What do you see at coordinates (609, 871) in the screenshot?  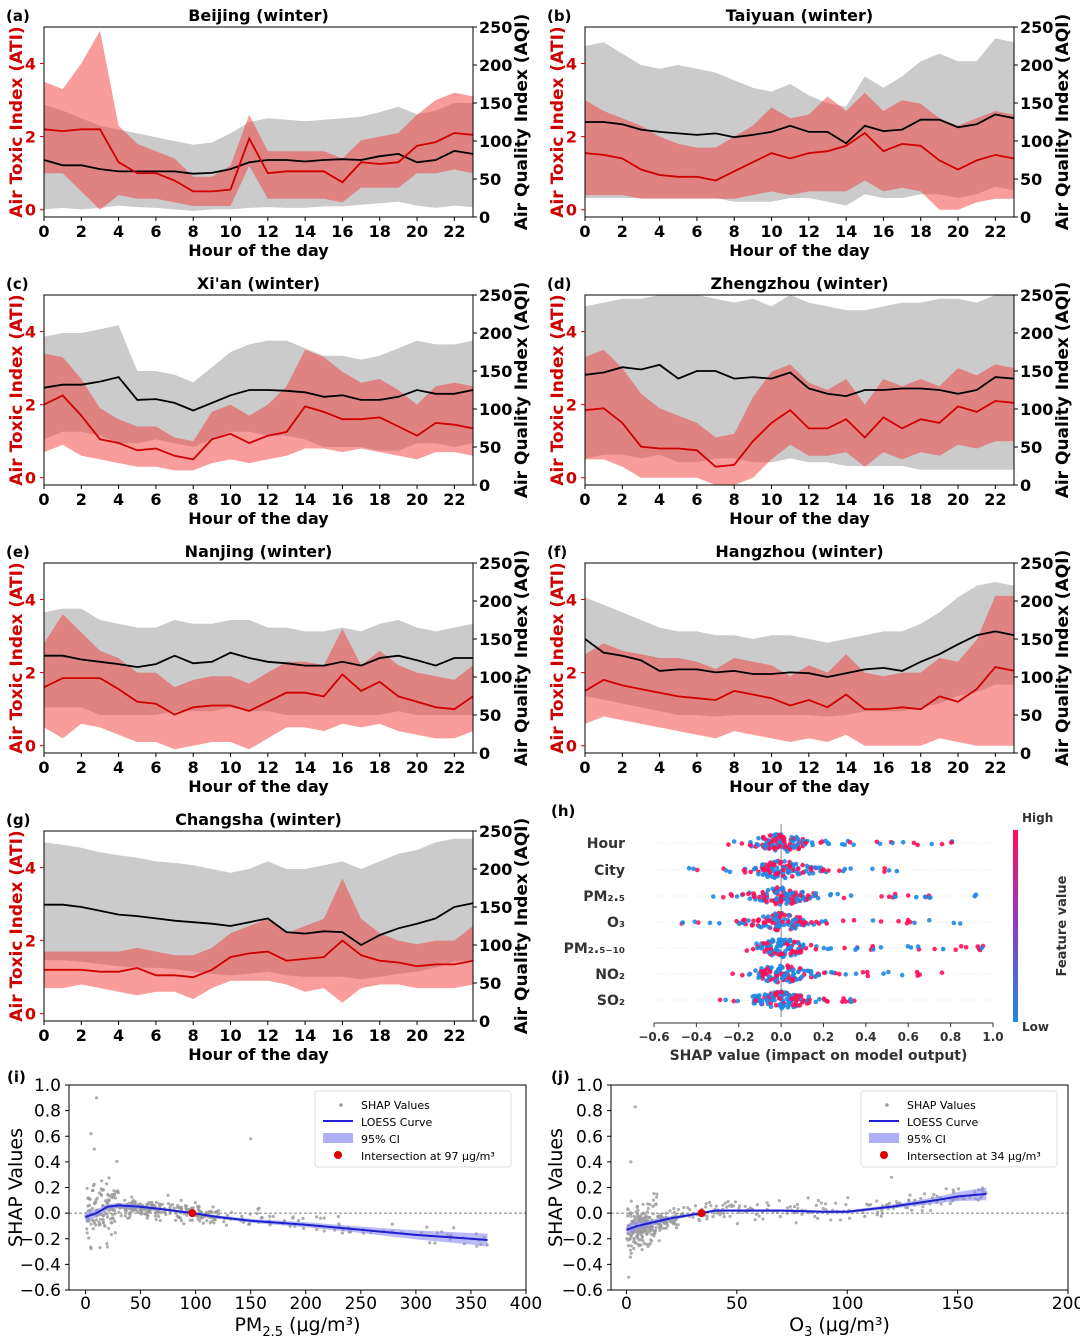 I see `feature-label: City` at bounding box center [609, 871].